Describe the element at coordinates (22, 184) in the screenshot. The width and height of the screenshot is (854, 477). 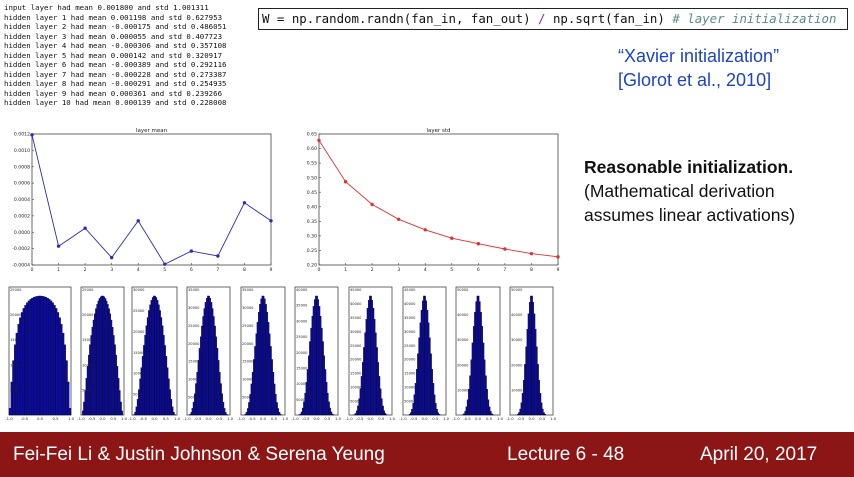
I see `mean-y-tick-label: 0.0006` at that location.